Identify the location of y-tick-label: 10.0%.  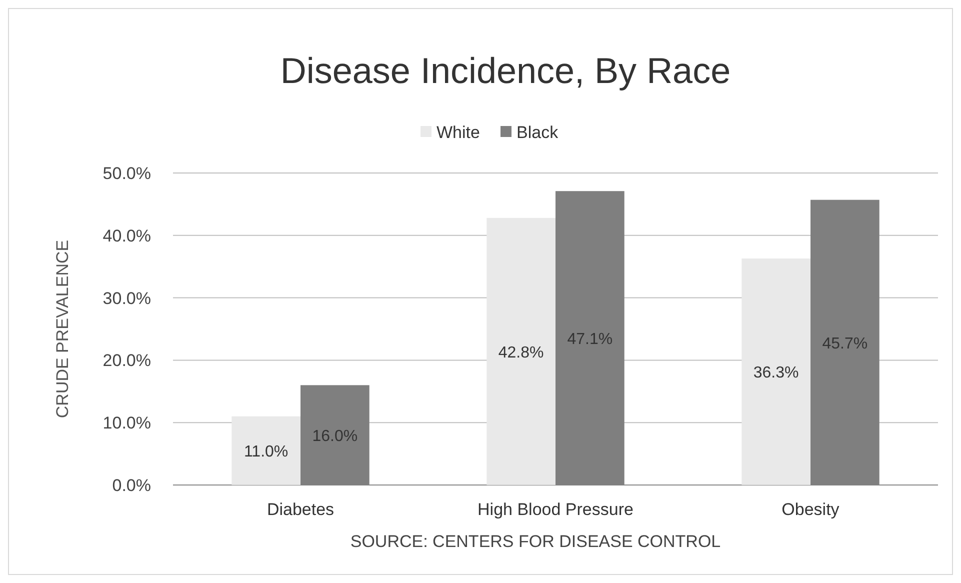
(126, 423).